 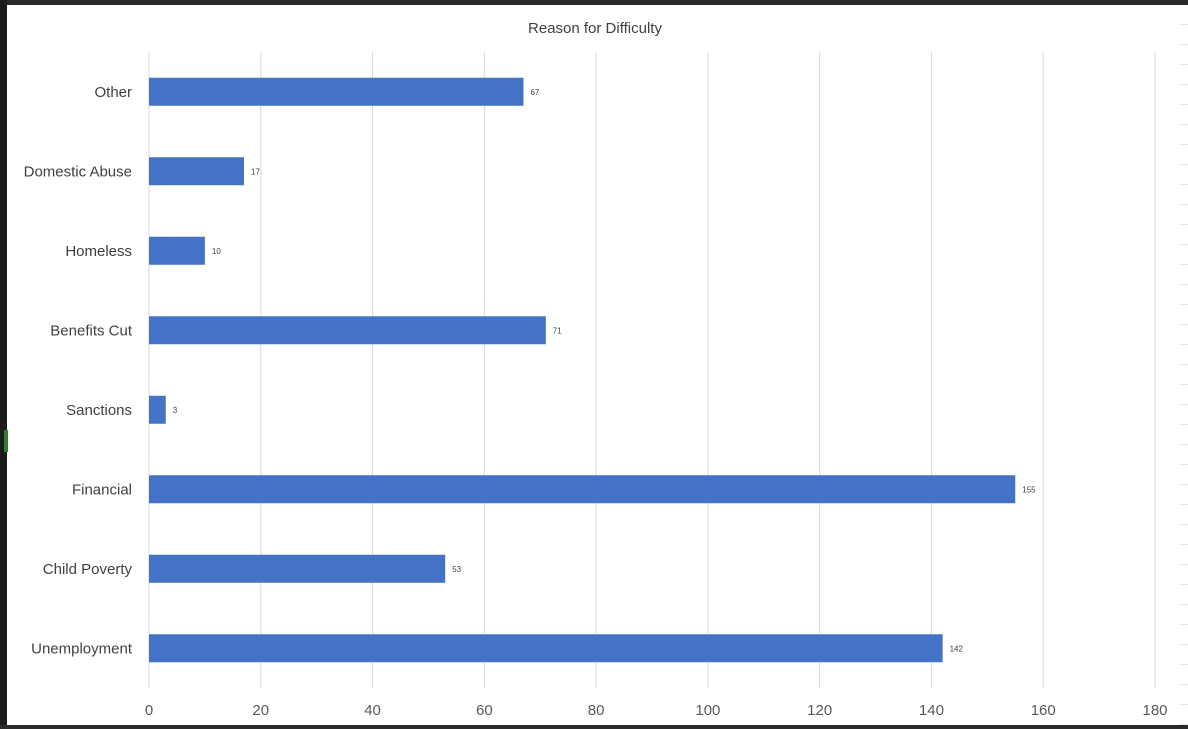 What do you see at coordinates (91, 330) in the screenshot?
I see `category-label: Benefits Cut` at bounding box center [91, 330].